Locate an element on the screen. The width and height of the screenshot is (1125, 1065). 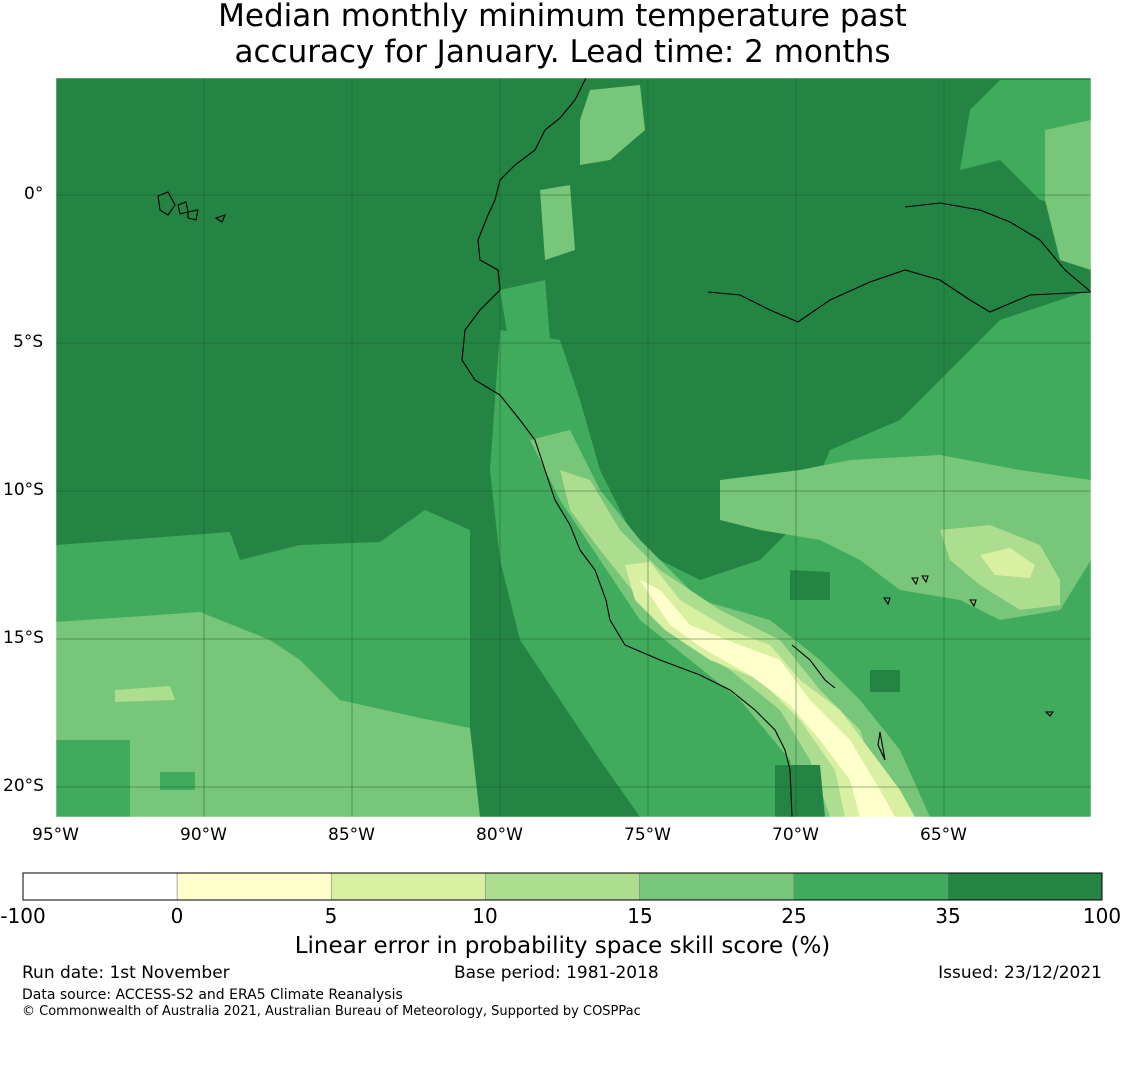
lat-label-20s: 20°S is located at coordinates (23, 786).